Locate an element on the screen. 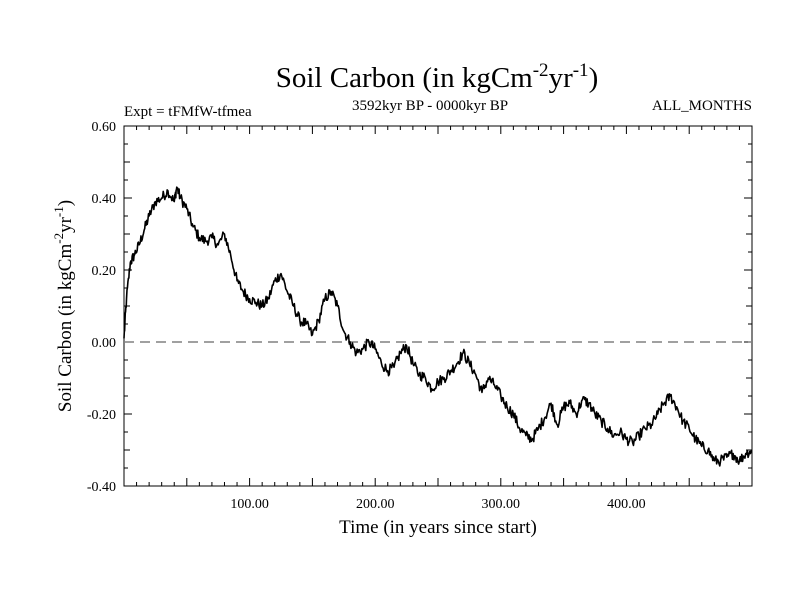  y-axis-label: Soil Carbon (in kgCm-2yr-1) is located at coordinates (63, 306).